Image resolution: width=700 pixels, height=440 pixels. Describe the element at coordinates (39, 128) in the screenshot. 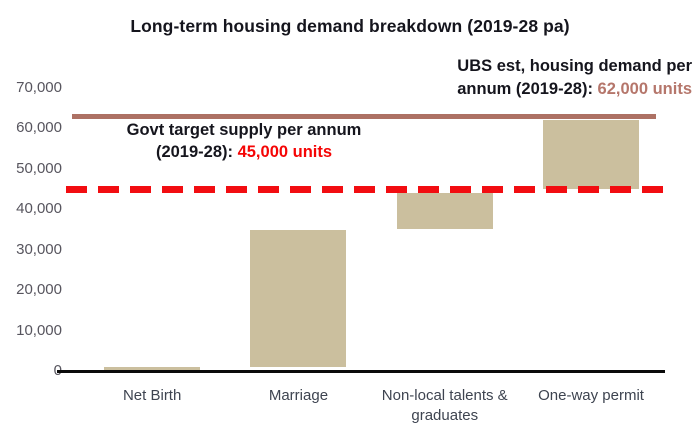

I see `y-axis-tick-label: 60,000` at that location.